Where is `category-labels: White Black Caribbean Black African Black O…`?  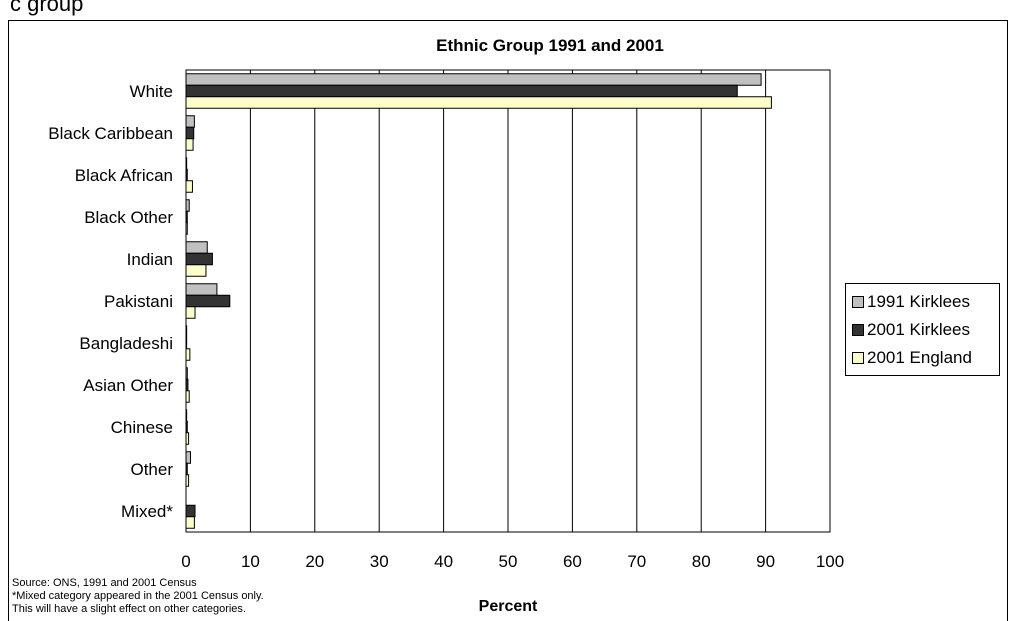 category-labels: White Black Caribbean Black African Black O… is located at coordinates (110, 301).